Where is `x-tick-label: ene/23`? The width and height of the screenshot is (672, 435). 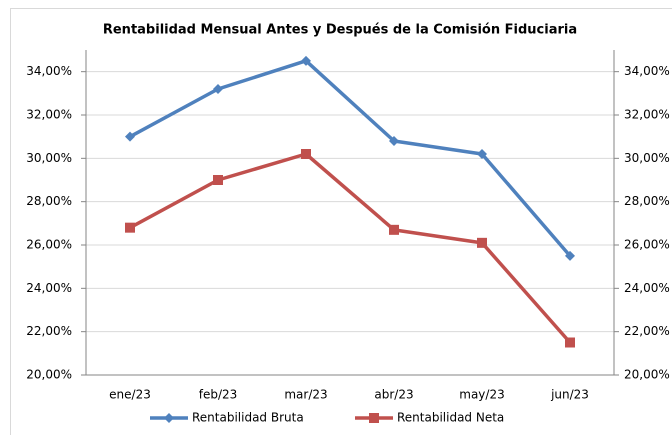
x-tick-label: ene/23 is located at coordinates (130, 395).